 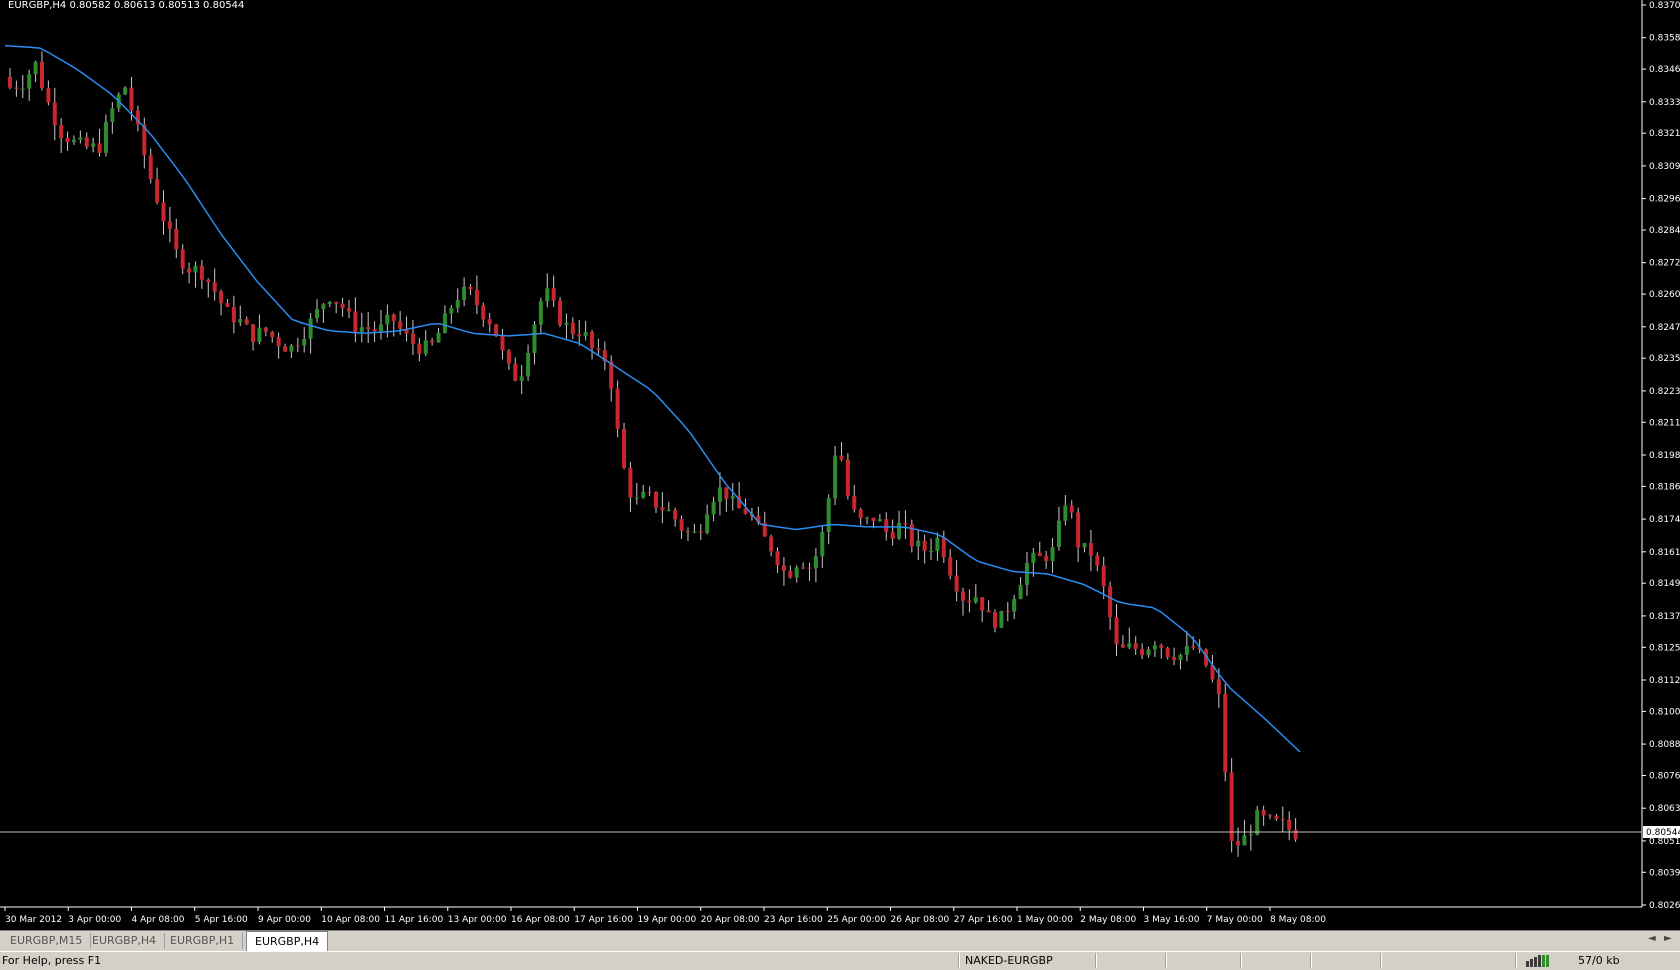 What do you see at coordinates (1668, 938) in the screenshot?
I see `tab-scroll-right-icon: ►` at bounding box center [1668, 938].